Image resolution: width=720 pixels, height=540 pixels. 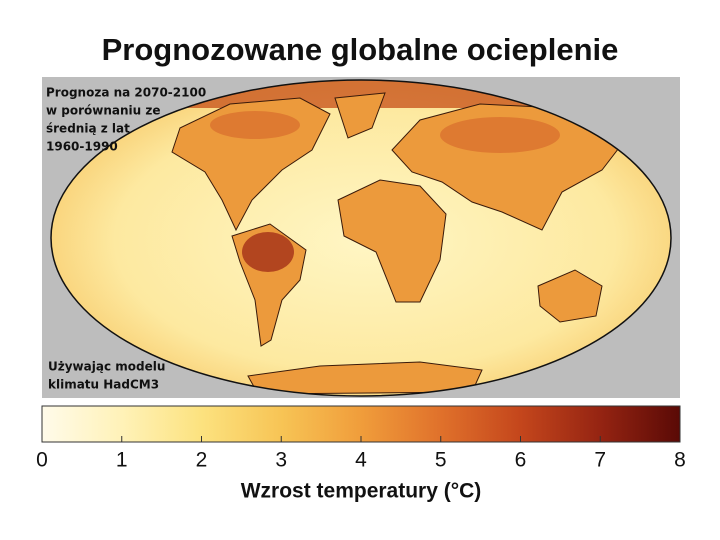 I want to click on forecast-note: średnią z lat, so click(x=88, y=129).